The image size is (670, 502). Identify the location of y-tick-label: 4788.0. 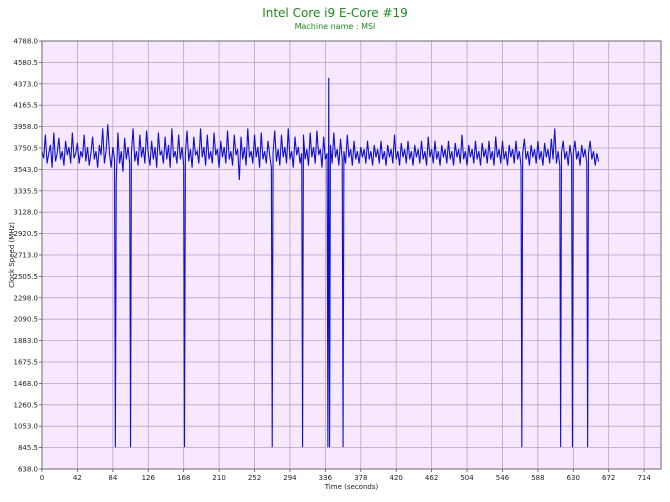
(26, 42).